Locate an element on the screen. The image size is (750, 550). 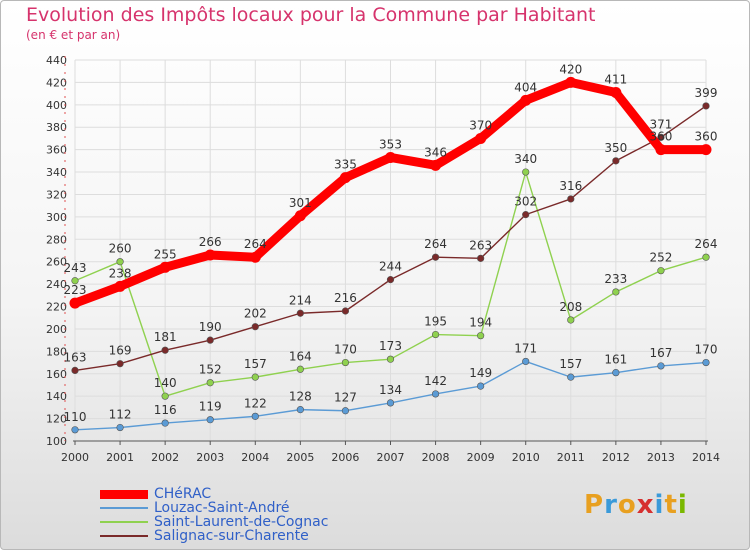
data-label: 127 is located at coordinates (345, 398).